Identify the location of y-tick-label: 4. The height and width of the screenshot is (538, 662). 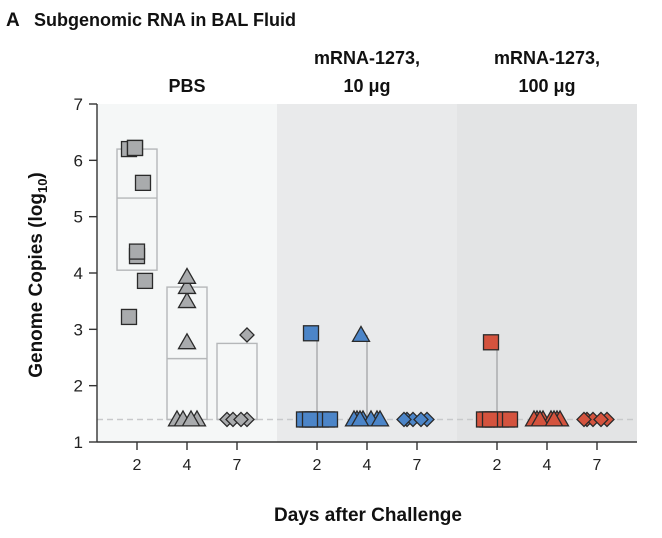
(78, 273).